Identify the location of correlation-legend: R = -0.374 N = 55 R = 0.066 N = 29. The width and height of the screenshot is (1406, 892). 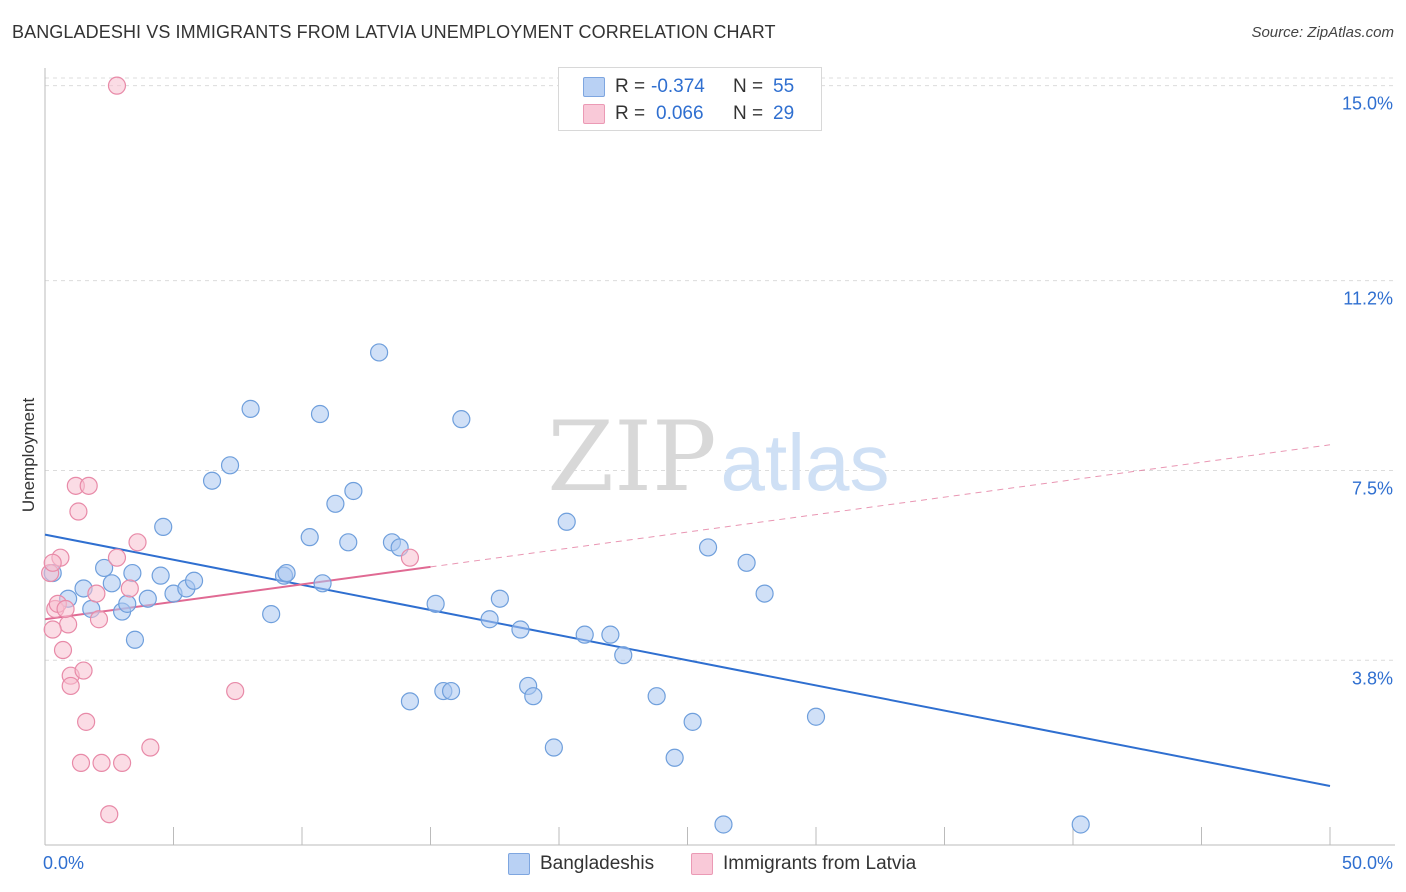
(690, 99).